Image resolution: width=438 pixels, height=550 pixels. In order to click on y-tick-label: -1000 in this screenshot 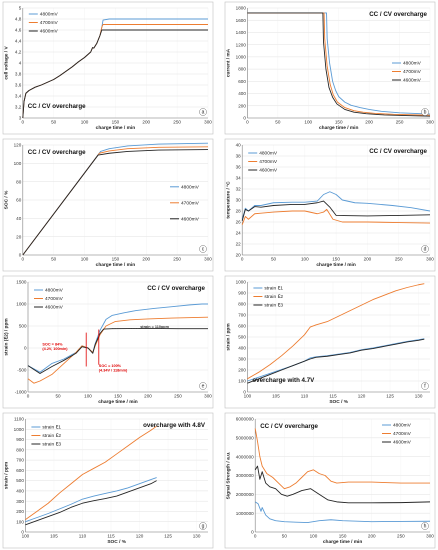, I will do `click(21, 392)`.